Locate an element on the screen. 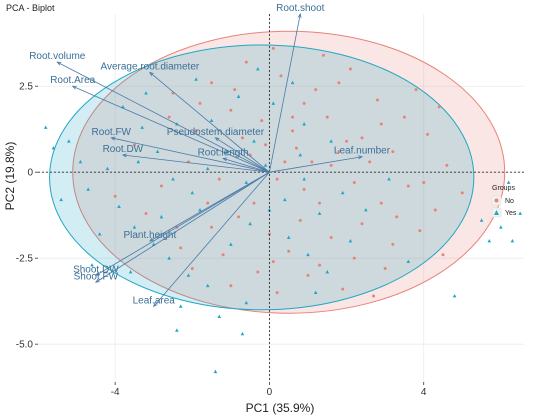  loading-label-1: Root.volume is located at coordinates (57, 56).